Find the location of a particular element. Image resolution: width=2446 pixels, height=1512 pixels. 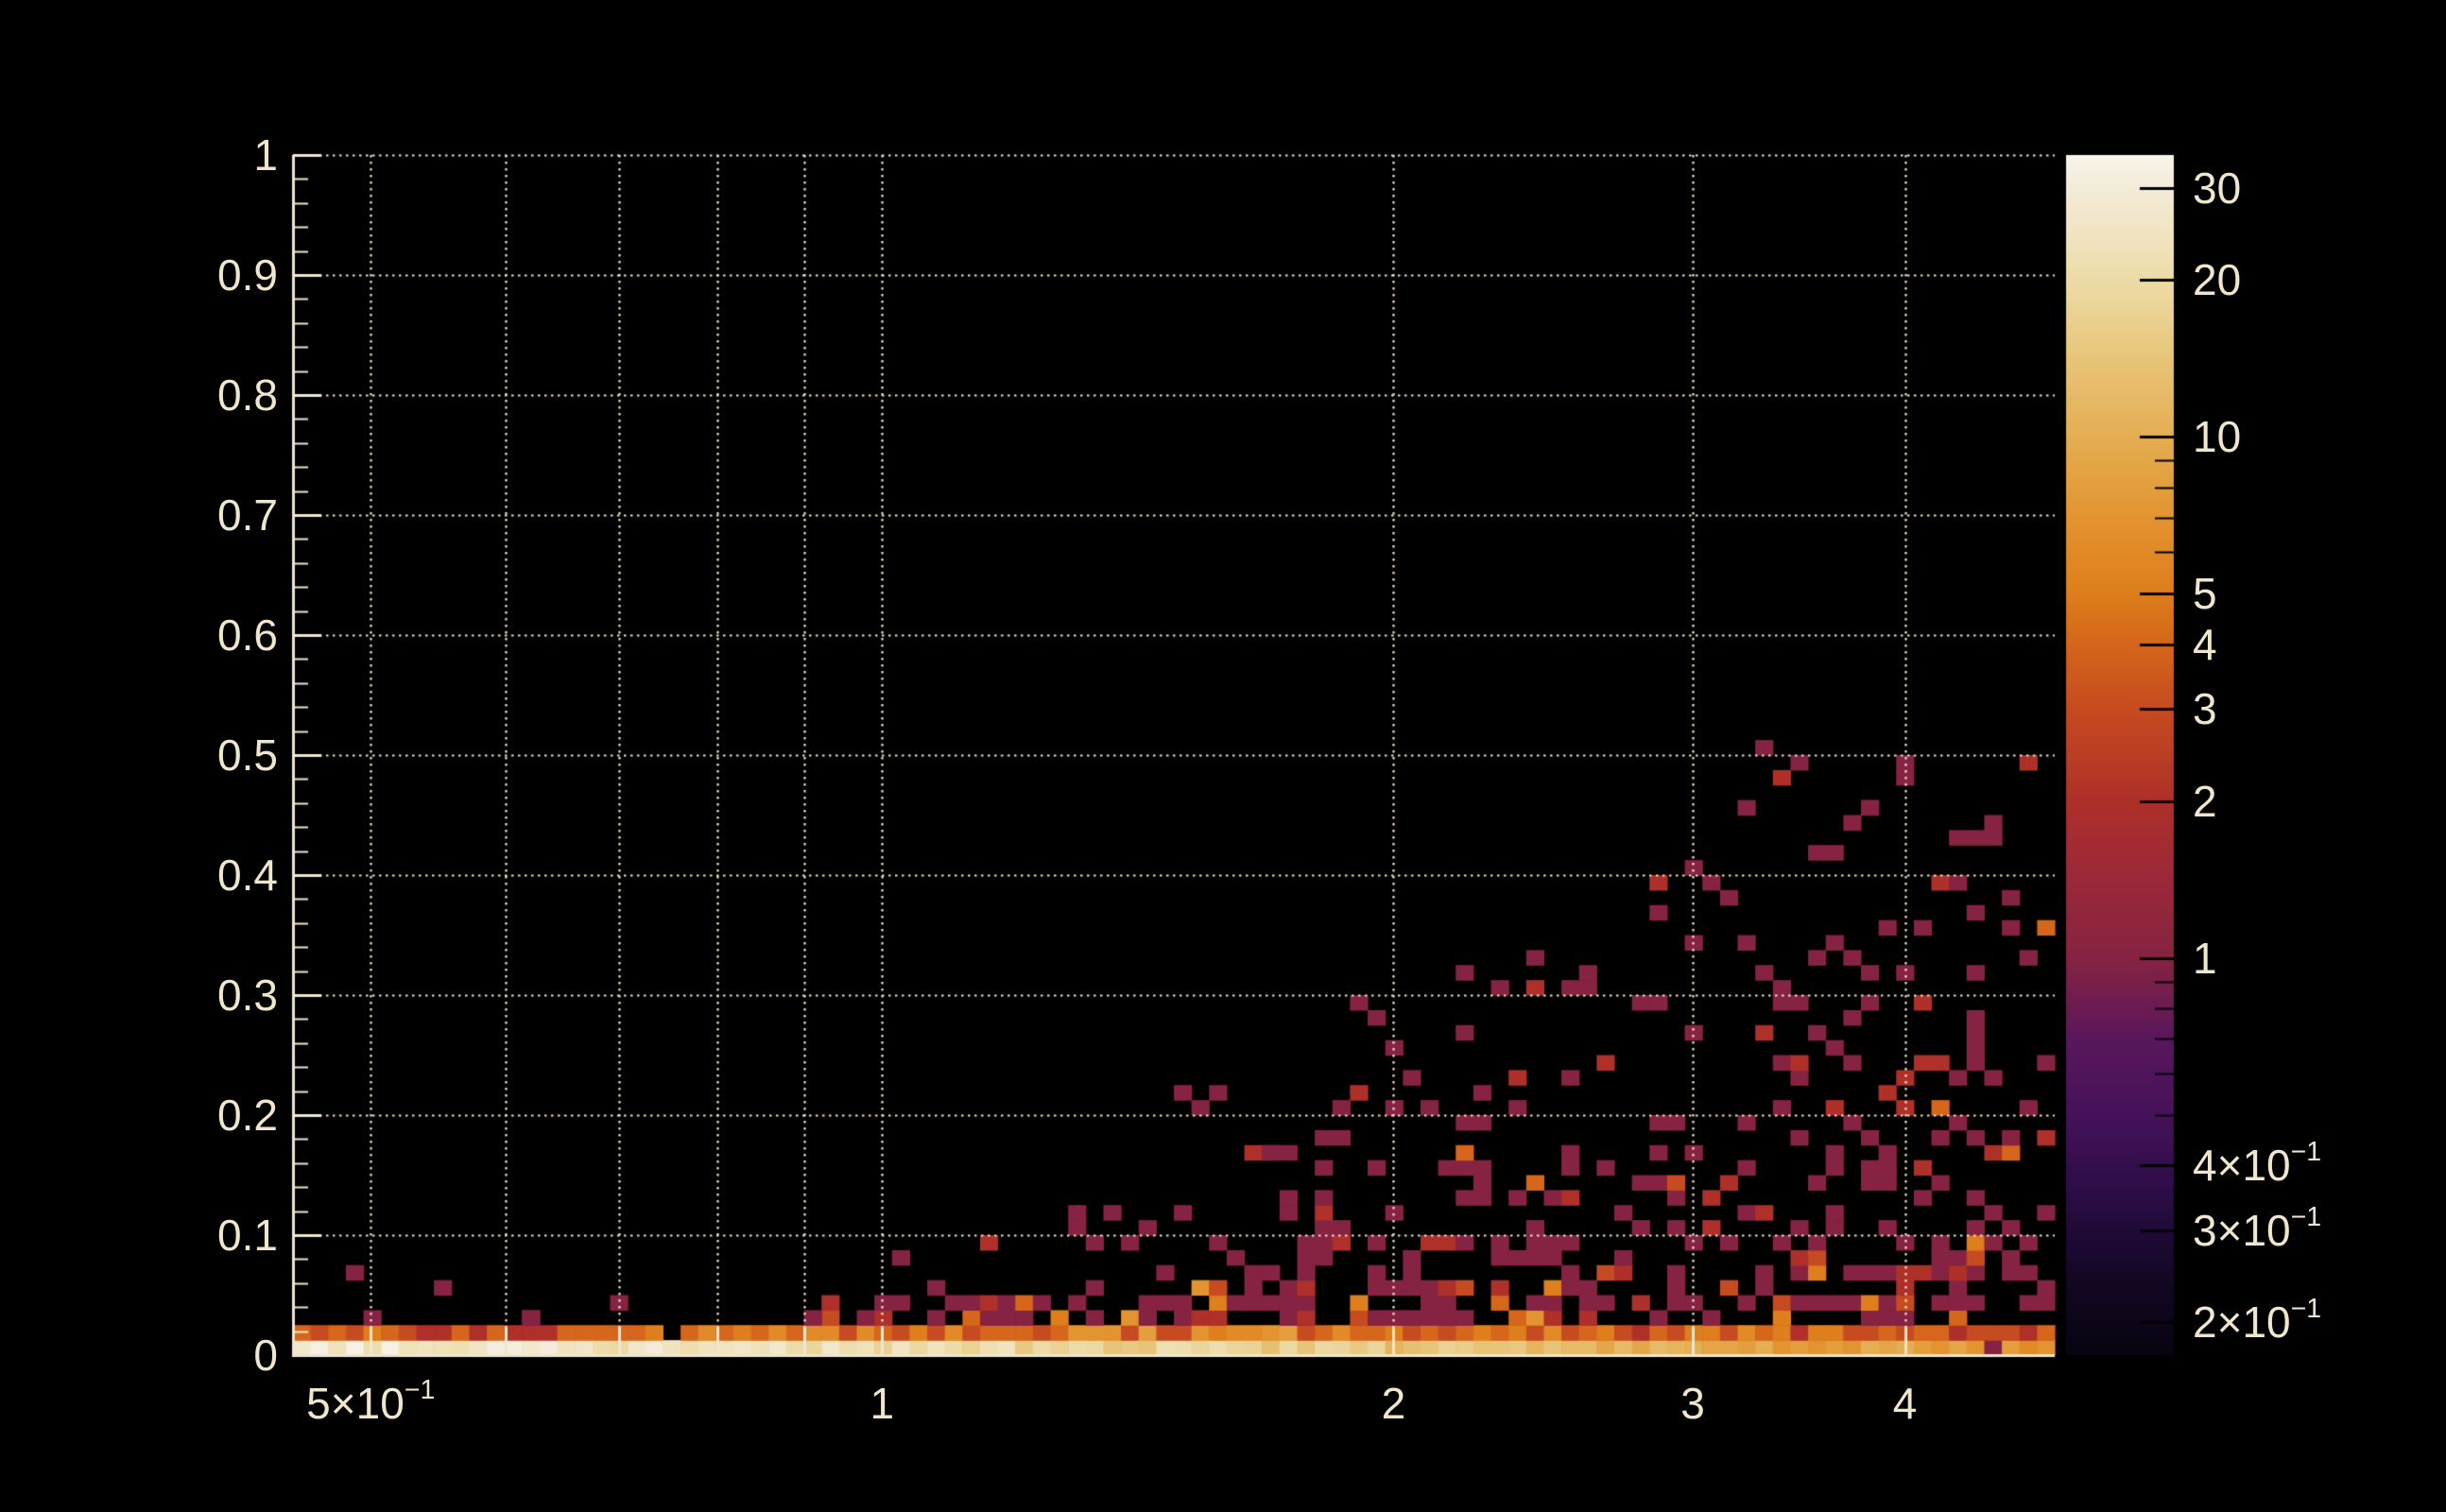

y-tick-label: 0.5 is located at coordinates (247, 755).